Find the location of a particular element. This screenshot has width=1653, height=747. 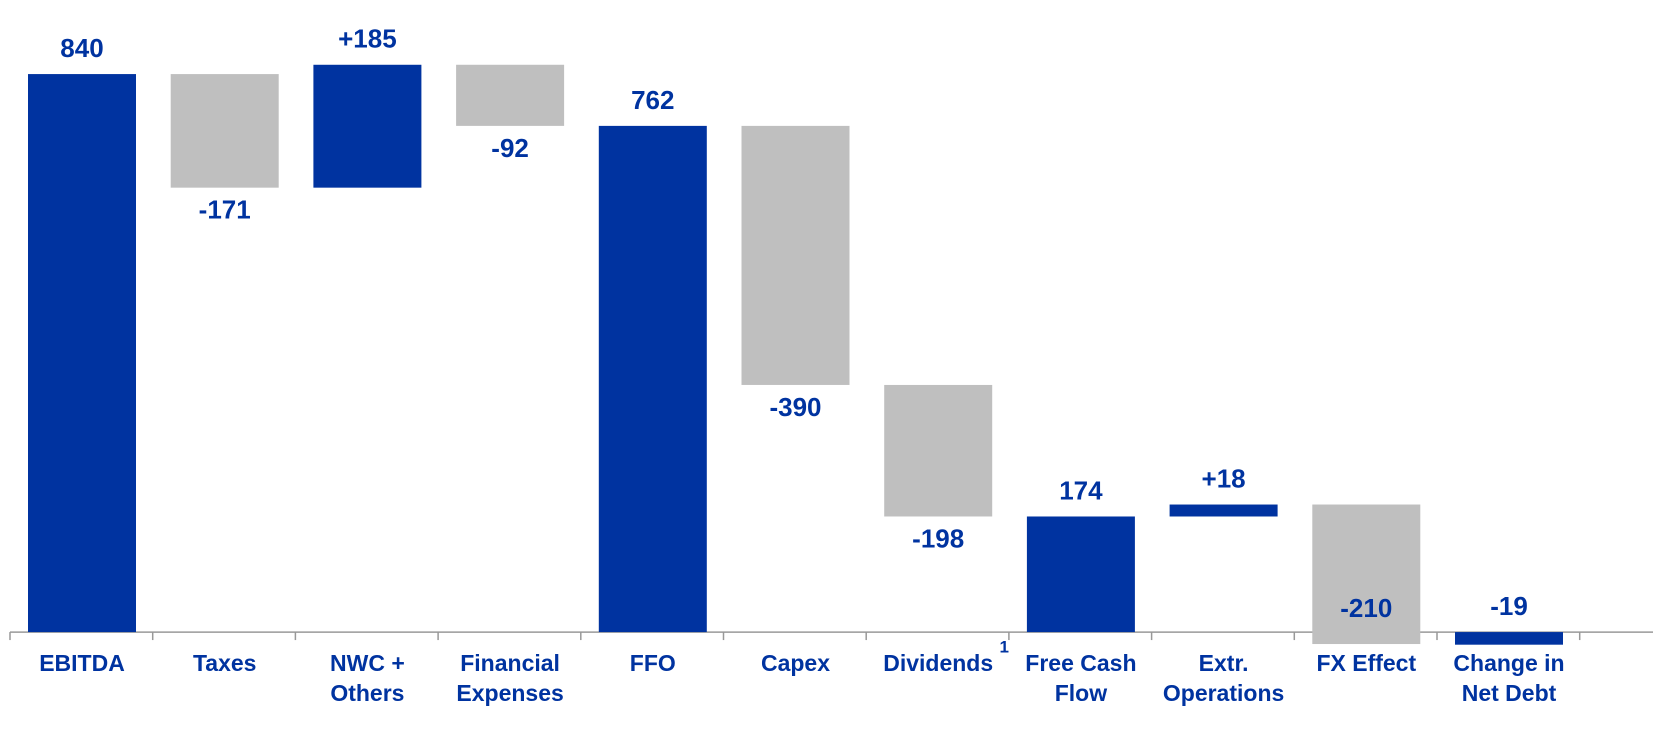

x-tick-label-line: Capex is located at coordinates (795, 663).